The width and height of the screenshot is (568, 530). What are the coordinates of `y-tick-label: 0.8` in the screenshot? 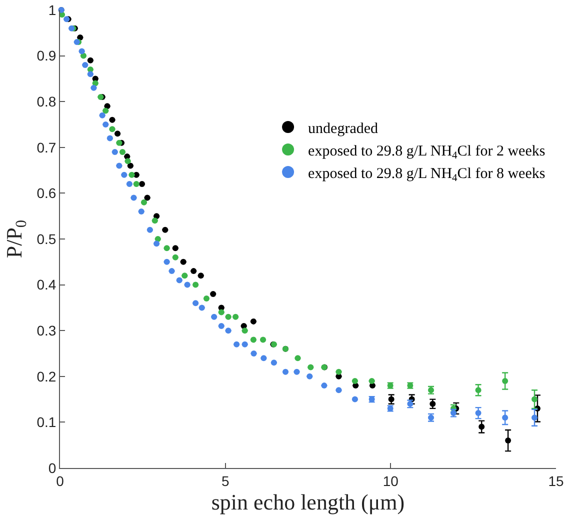 It's located at (46, 102).